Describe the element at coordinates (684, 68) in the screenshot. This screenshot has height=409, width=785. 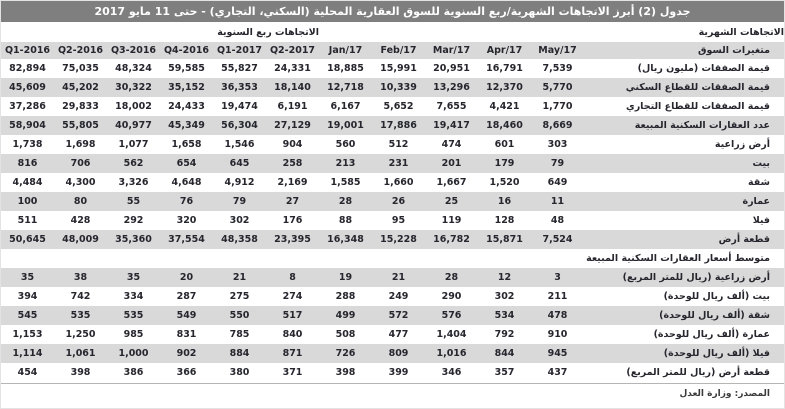
I see `row-label: قيمة الصفقات (مليون ريال)` at that location.